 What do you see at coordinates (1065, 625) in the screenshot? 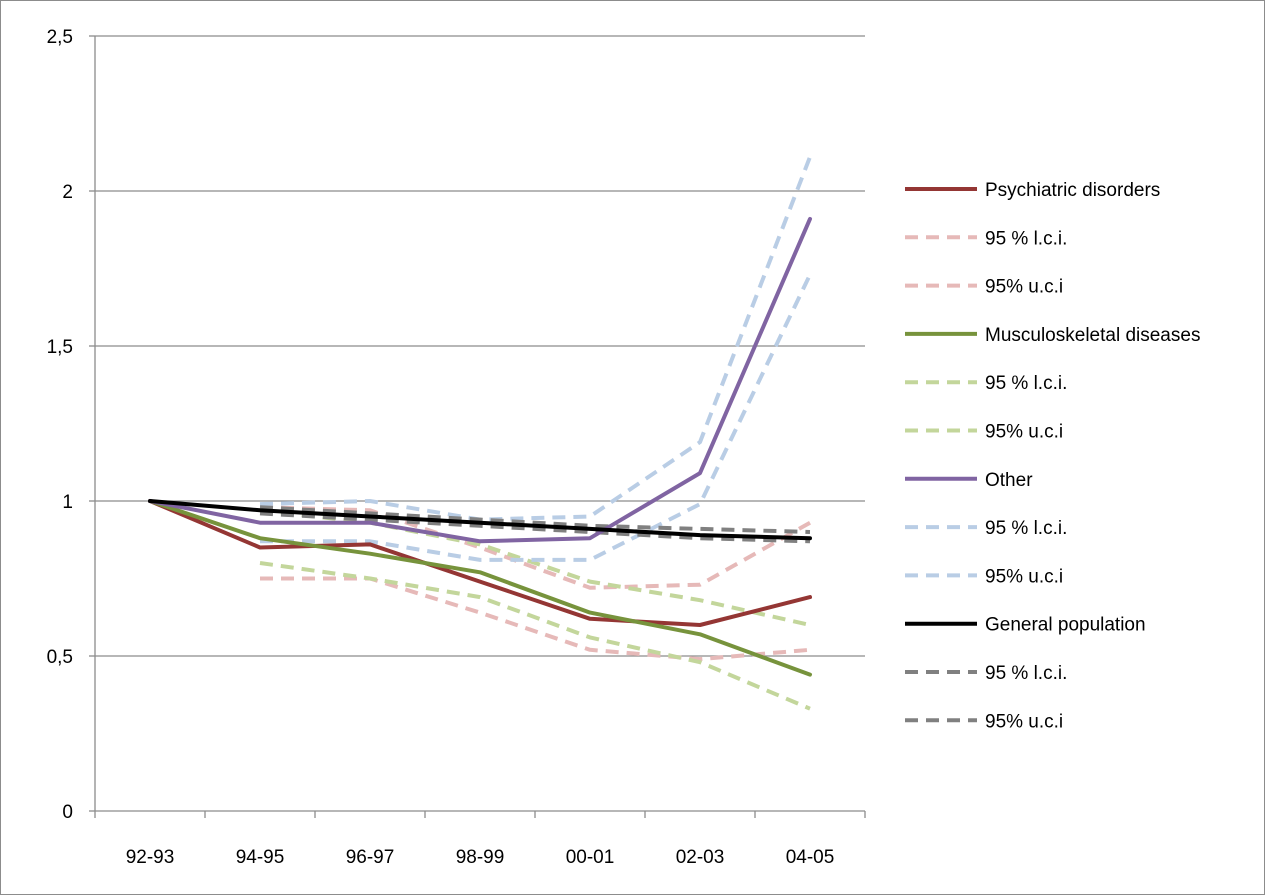
I see `legend-label: General population` at bounding box center [1065, 625].